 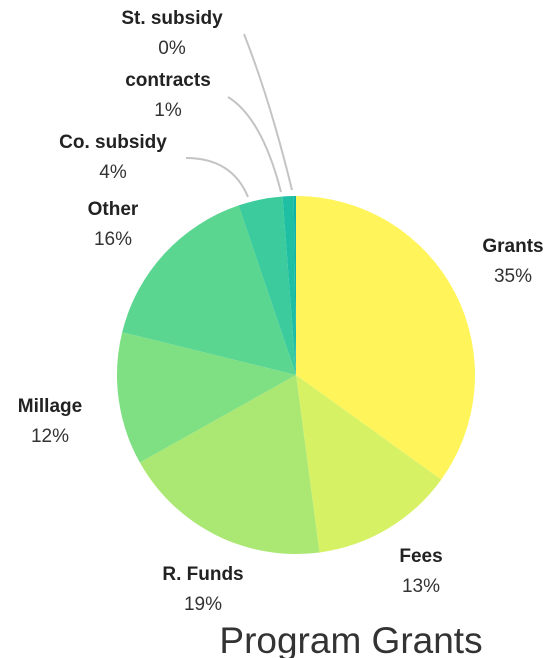 What do you see at coordinates (217, 177) in the screenshot?
I see `leader-line-co-subsidy` at bounding box center [217, 177].